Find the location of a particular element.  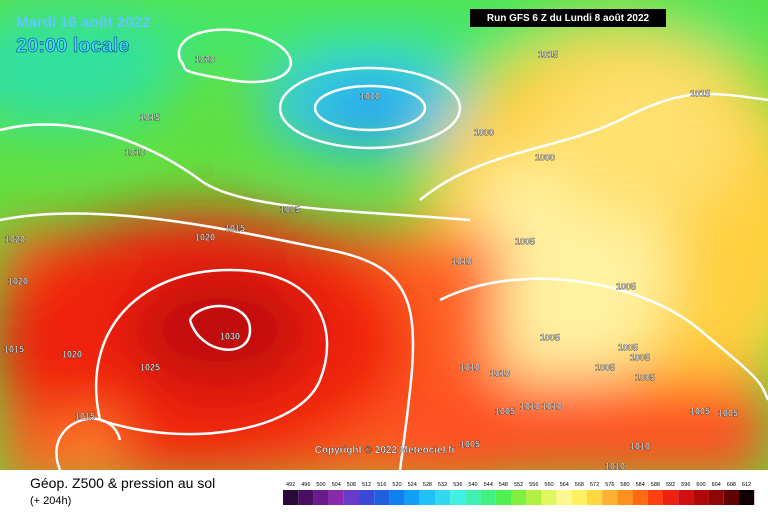

colorbar-label: 584 is located at coordinates (640, 485).